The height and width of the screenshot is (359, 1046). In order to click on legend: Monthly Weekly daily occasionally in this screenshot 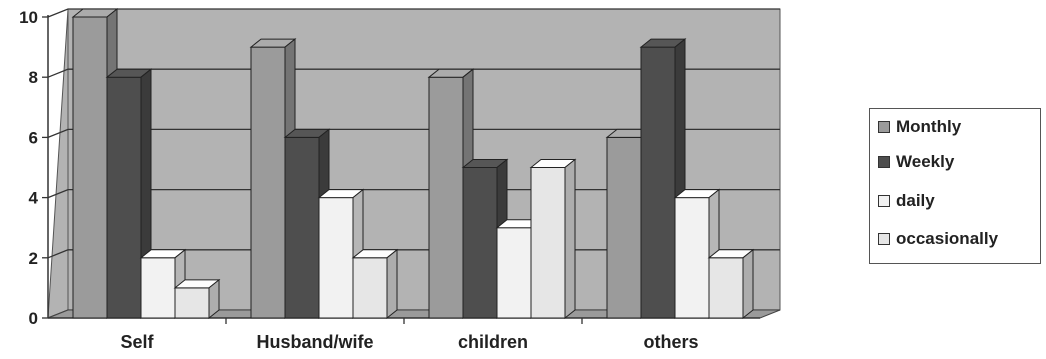, I will do `click(955, 186)`.